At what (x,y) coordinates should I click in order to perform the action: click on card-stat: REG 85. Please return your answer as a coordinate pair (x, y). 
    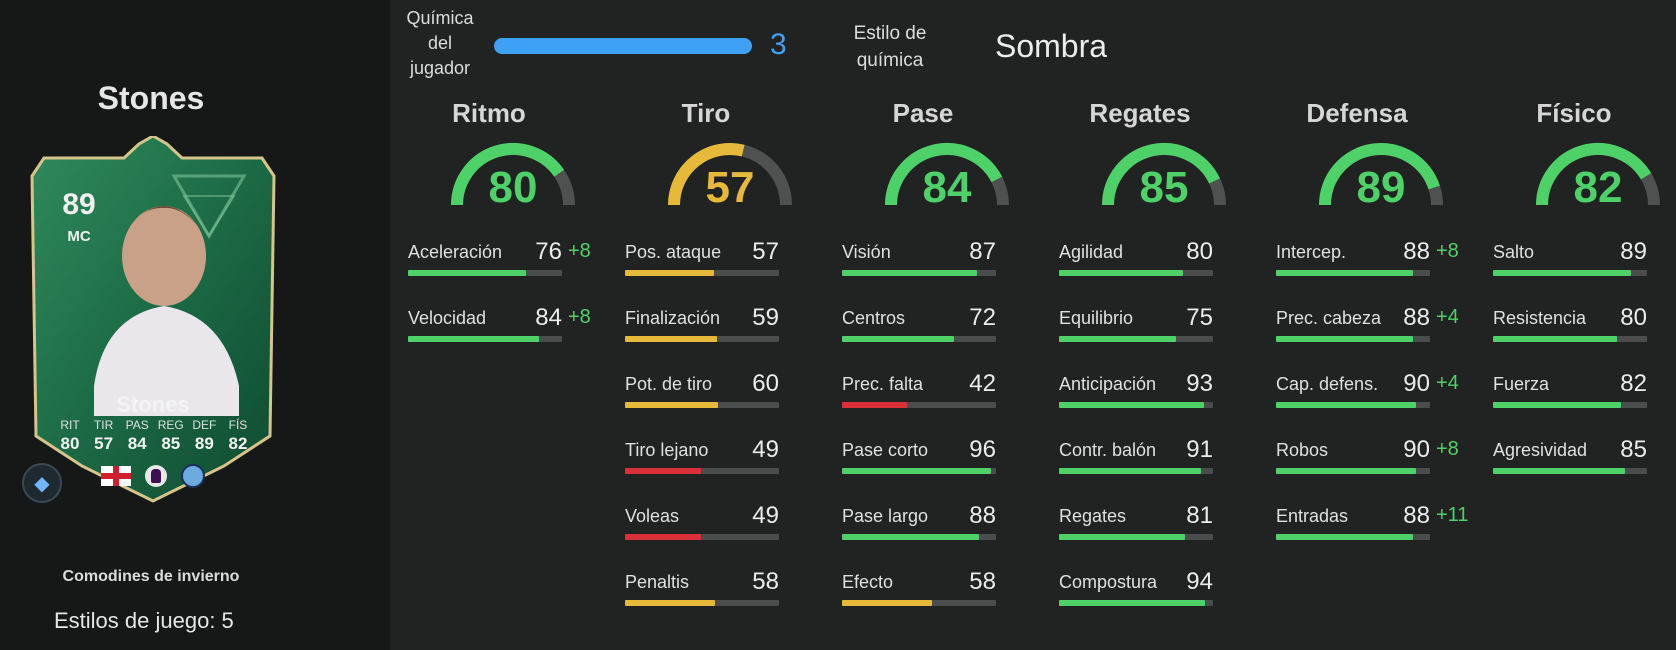
    Looking at the image, I should click on (171, 436).